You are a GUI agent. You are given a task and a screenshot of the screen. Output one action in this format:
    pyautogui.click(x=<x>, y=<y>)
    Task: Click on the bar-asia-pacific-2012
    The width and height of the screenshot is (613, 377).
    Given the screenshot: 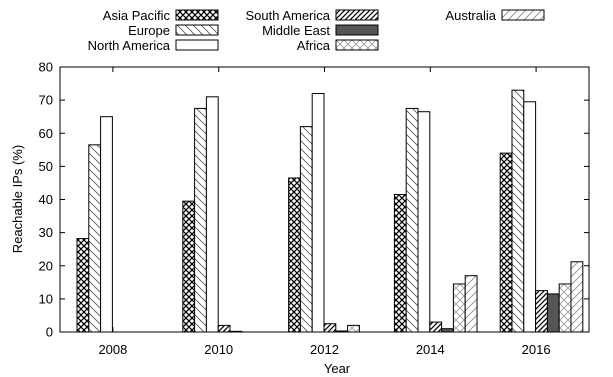 What is the action you would take?
    pyautogui.click(x=294, y=255)
    